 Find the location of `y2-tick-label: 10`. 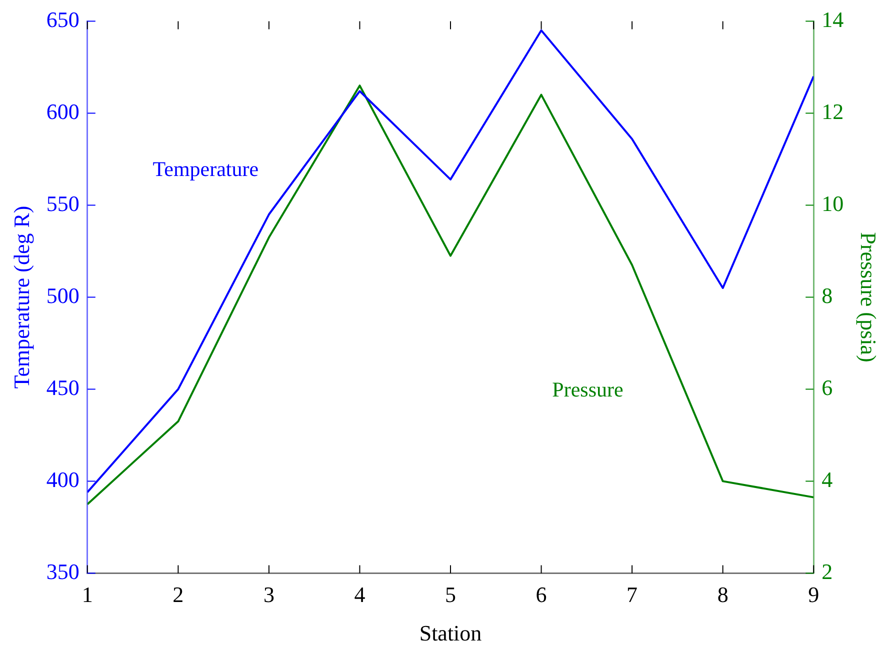

y2-tick-label: 10 is located at coordinates (833, 203).